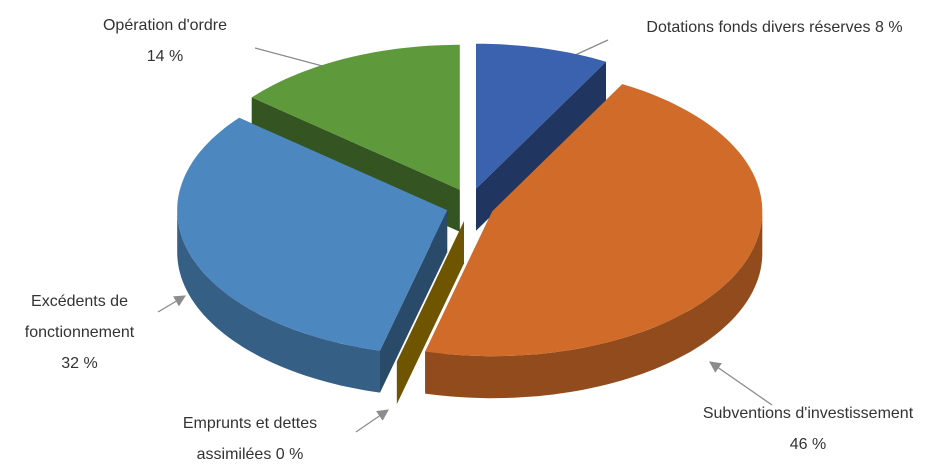 This screenshot has width=944, height=470. I want to click on value-label: 14 %, so click(165, 56).